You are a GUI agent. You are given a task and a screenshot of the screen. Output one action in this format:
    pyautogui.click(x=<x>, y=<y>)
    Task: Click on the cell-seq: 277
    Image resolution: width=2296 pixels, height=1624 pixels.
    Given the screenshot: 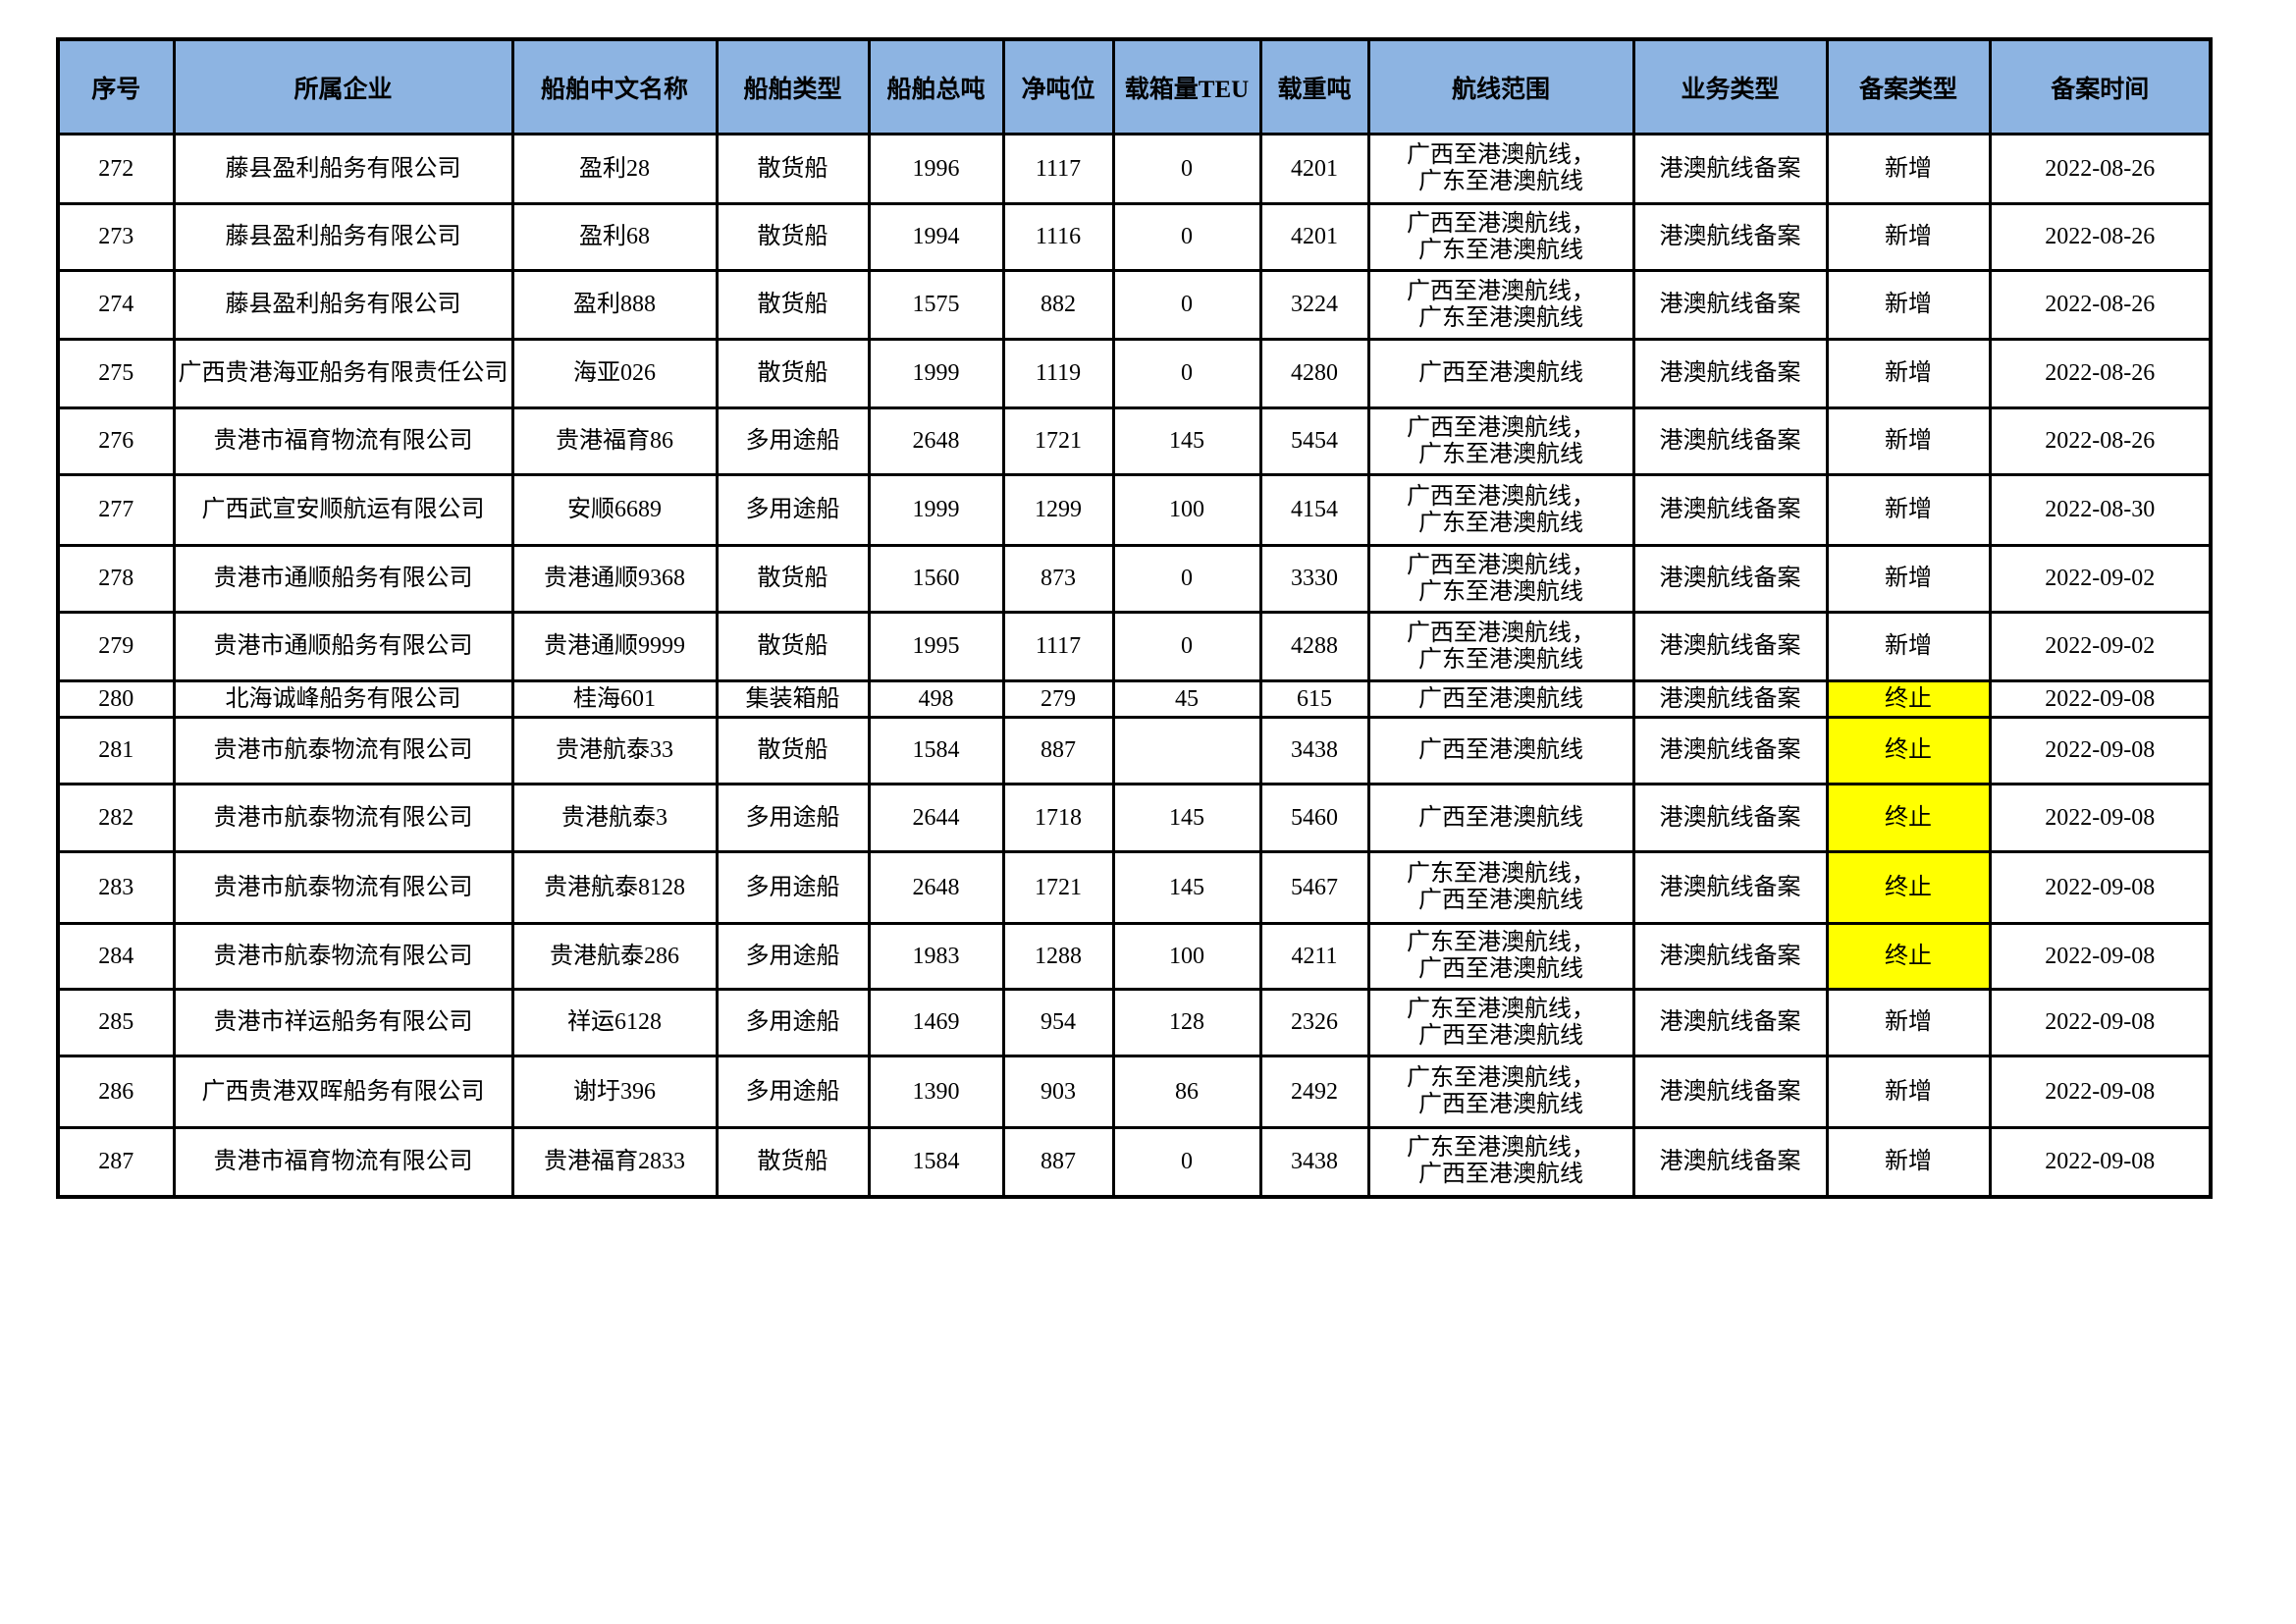 What is the action you would take?
    pyautogui.click(x=116, y=510)
    